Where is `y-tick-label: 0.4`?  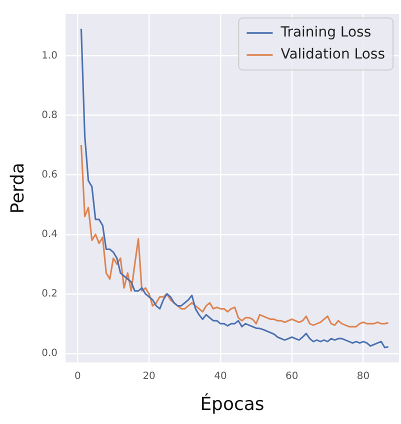
y-tick-label: 0.4 is located at coordinates (50, 234).